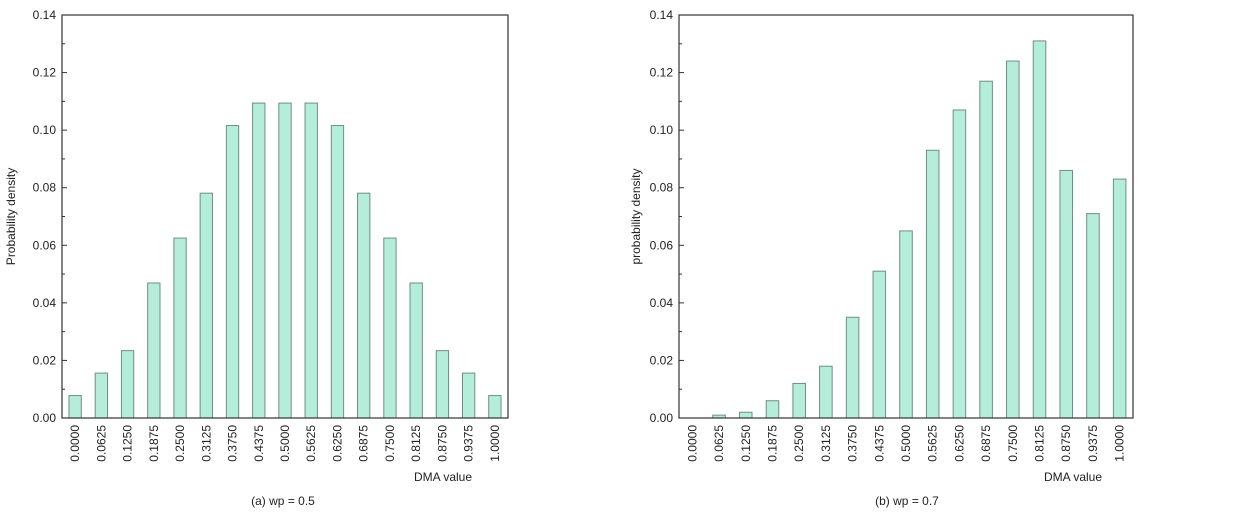  I want to click on chart-caption: (a) wp = 0.5, so click(283, 501).